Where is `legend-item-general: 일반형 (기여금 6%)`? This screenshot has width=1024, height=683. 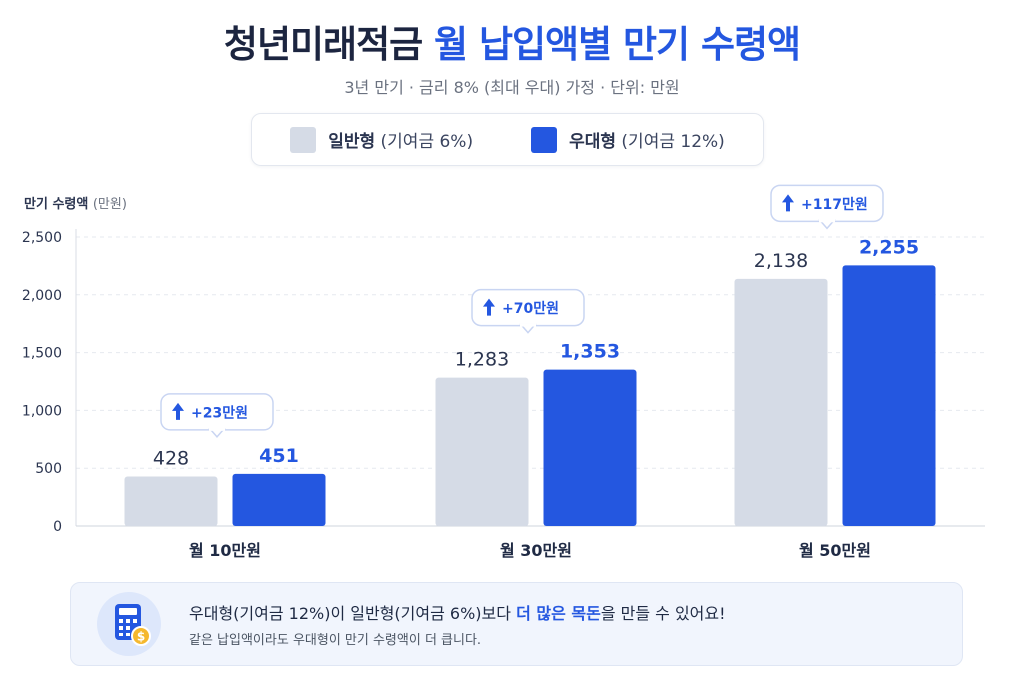 legend-item-general: 일반형 (기여금 6%) is located at coordinates (382, 139).